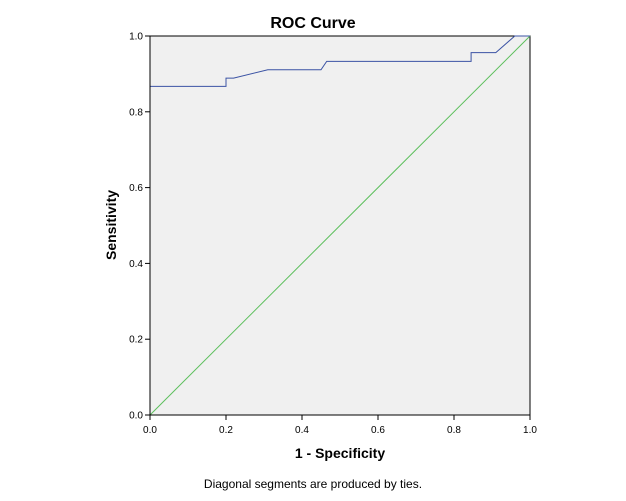 This screenshot has height=501, width=626. What do you see at coordinates (313, 484) in the screenshot?
I see `footnote: Diagonal segments are produced by ties.` at bounding box center [313, 484].